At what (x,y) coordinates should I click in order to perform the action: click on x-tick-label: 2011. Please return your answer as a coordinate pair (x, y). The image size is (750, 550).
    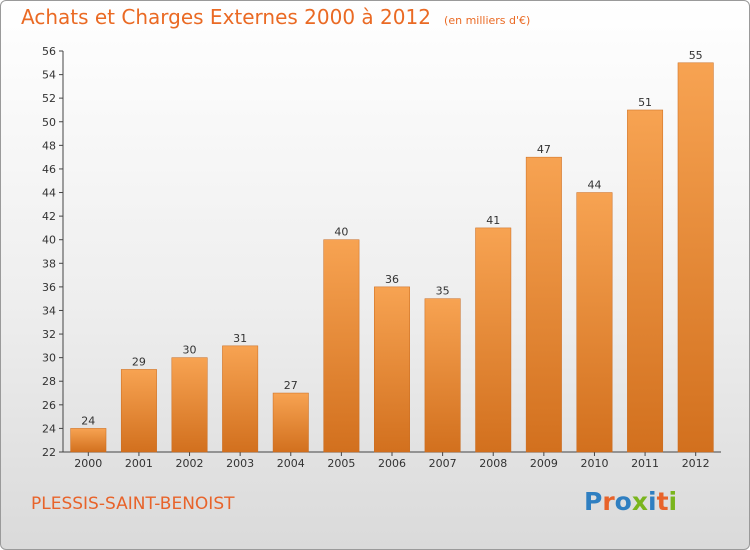
    Looking at the image, I should click on (645, 463).